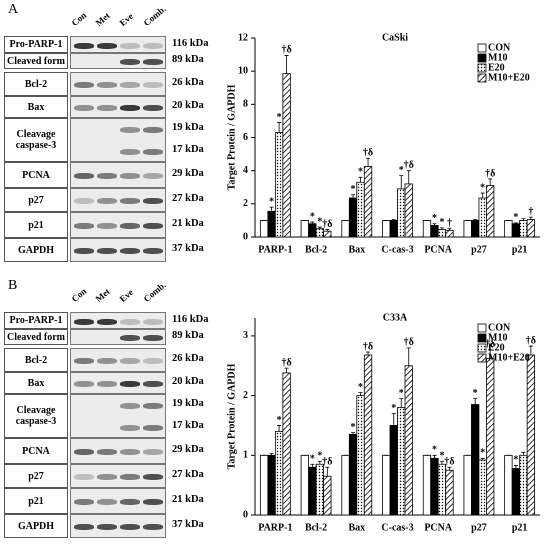 The image size is (550, 547). I want to click on row-label: Cleavage caspase-3, so click(36, 416).